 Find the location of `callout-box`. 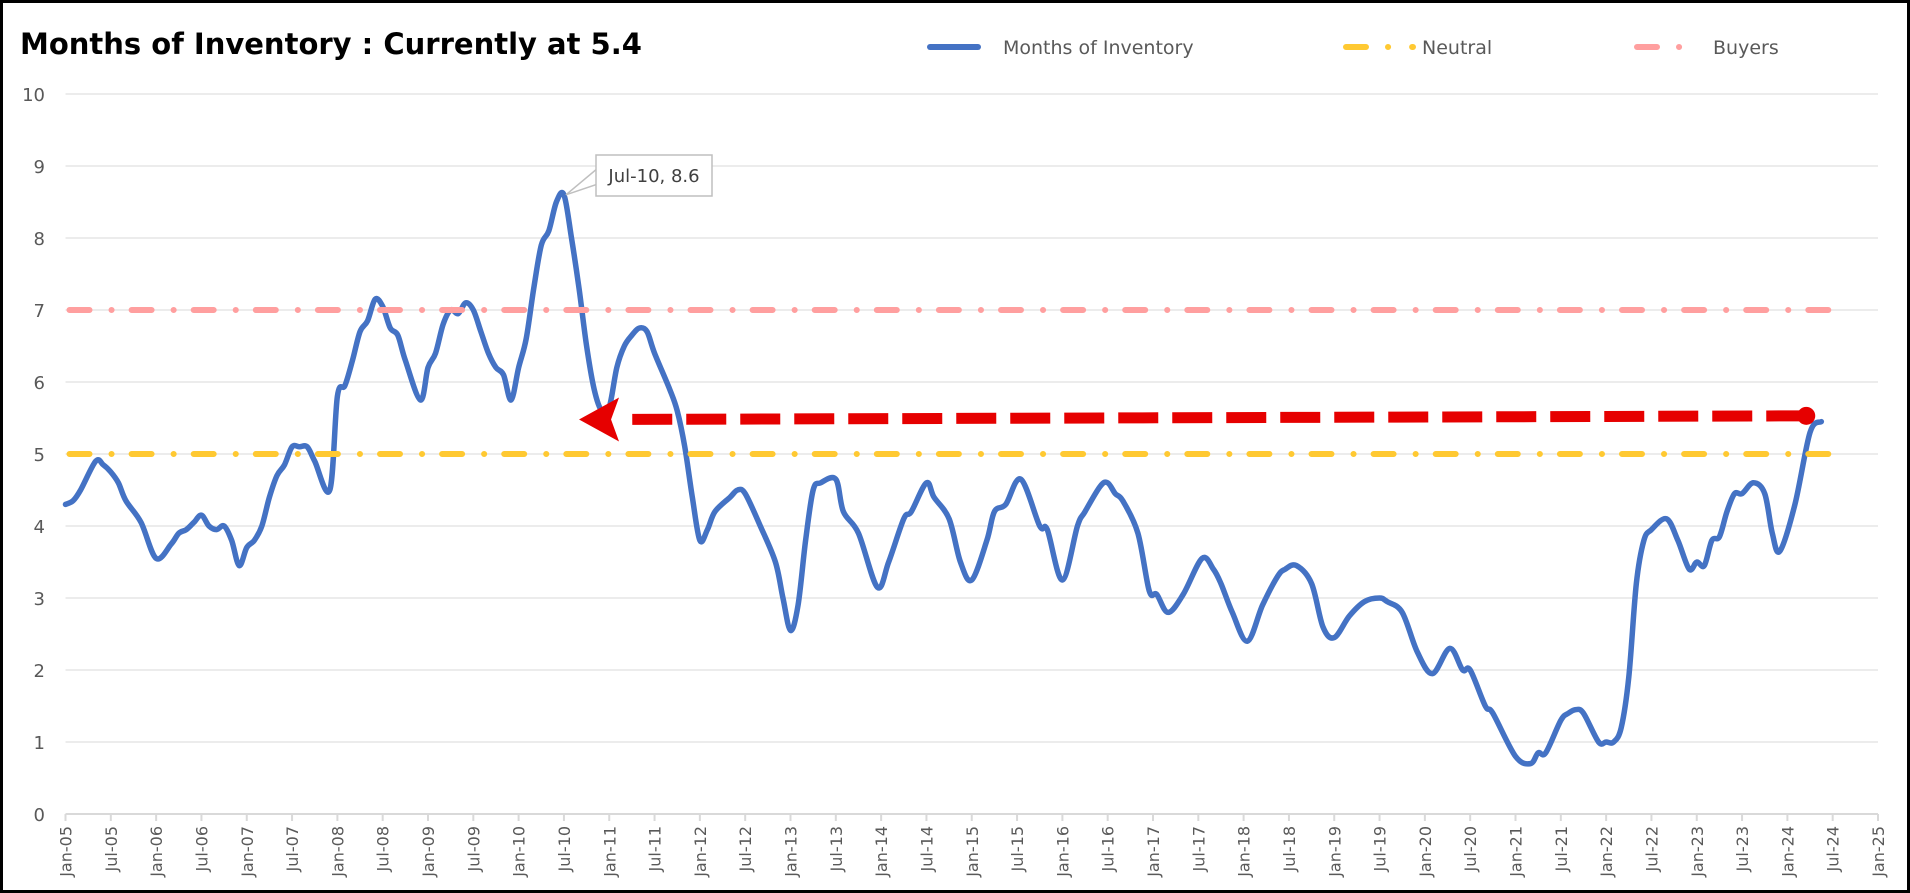

callout-box is located at coordinates (654, 175).